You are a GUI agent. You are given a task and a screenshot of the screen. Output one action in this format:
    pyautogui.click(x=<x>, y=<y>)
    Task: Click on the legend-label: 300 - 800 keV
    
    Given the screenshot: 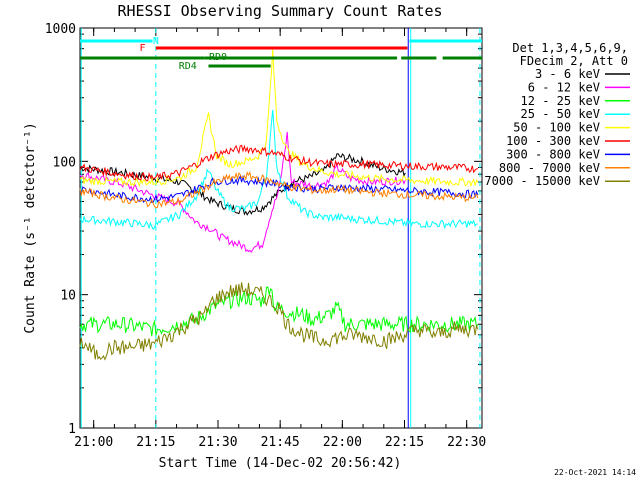 What is the action you would take?
    pyautogui.click(x=553, y=154)
    